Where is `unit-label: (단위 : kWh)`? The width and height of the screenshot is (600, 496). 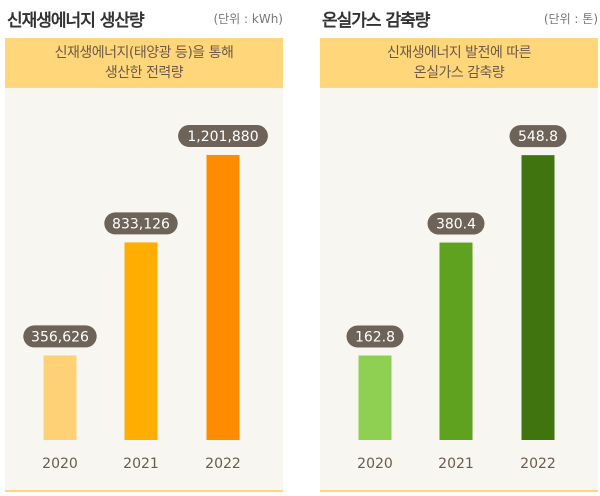 unit-label: (단위 : kWh) is located at coordinates (248, 19).